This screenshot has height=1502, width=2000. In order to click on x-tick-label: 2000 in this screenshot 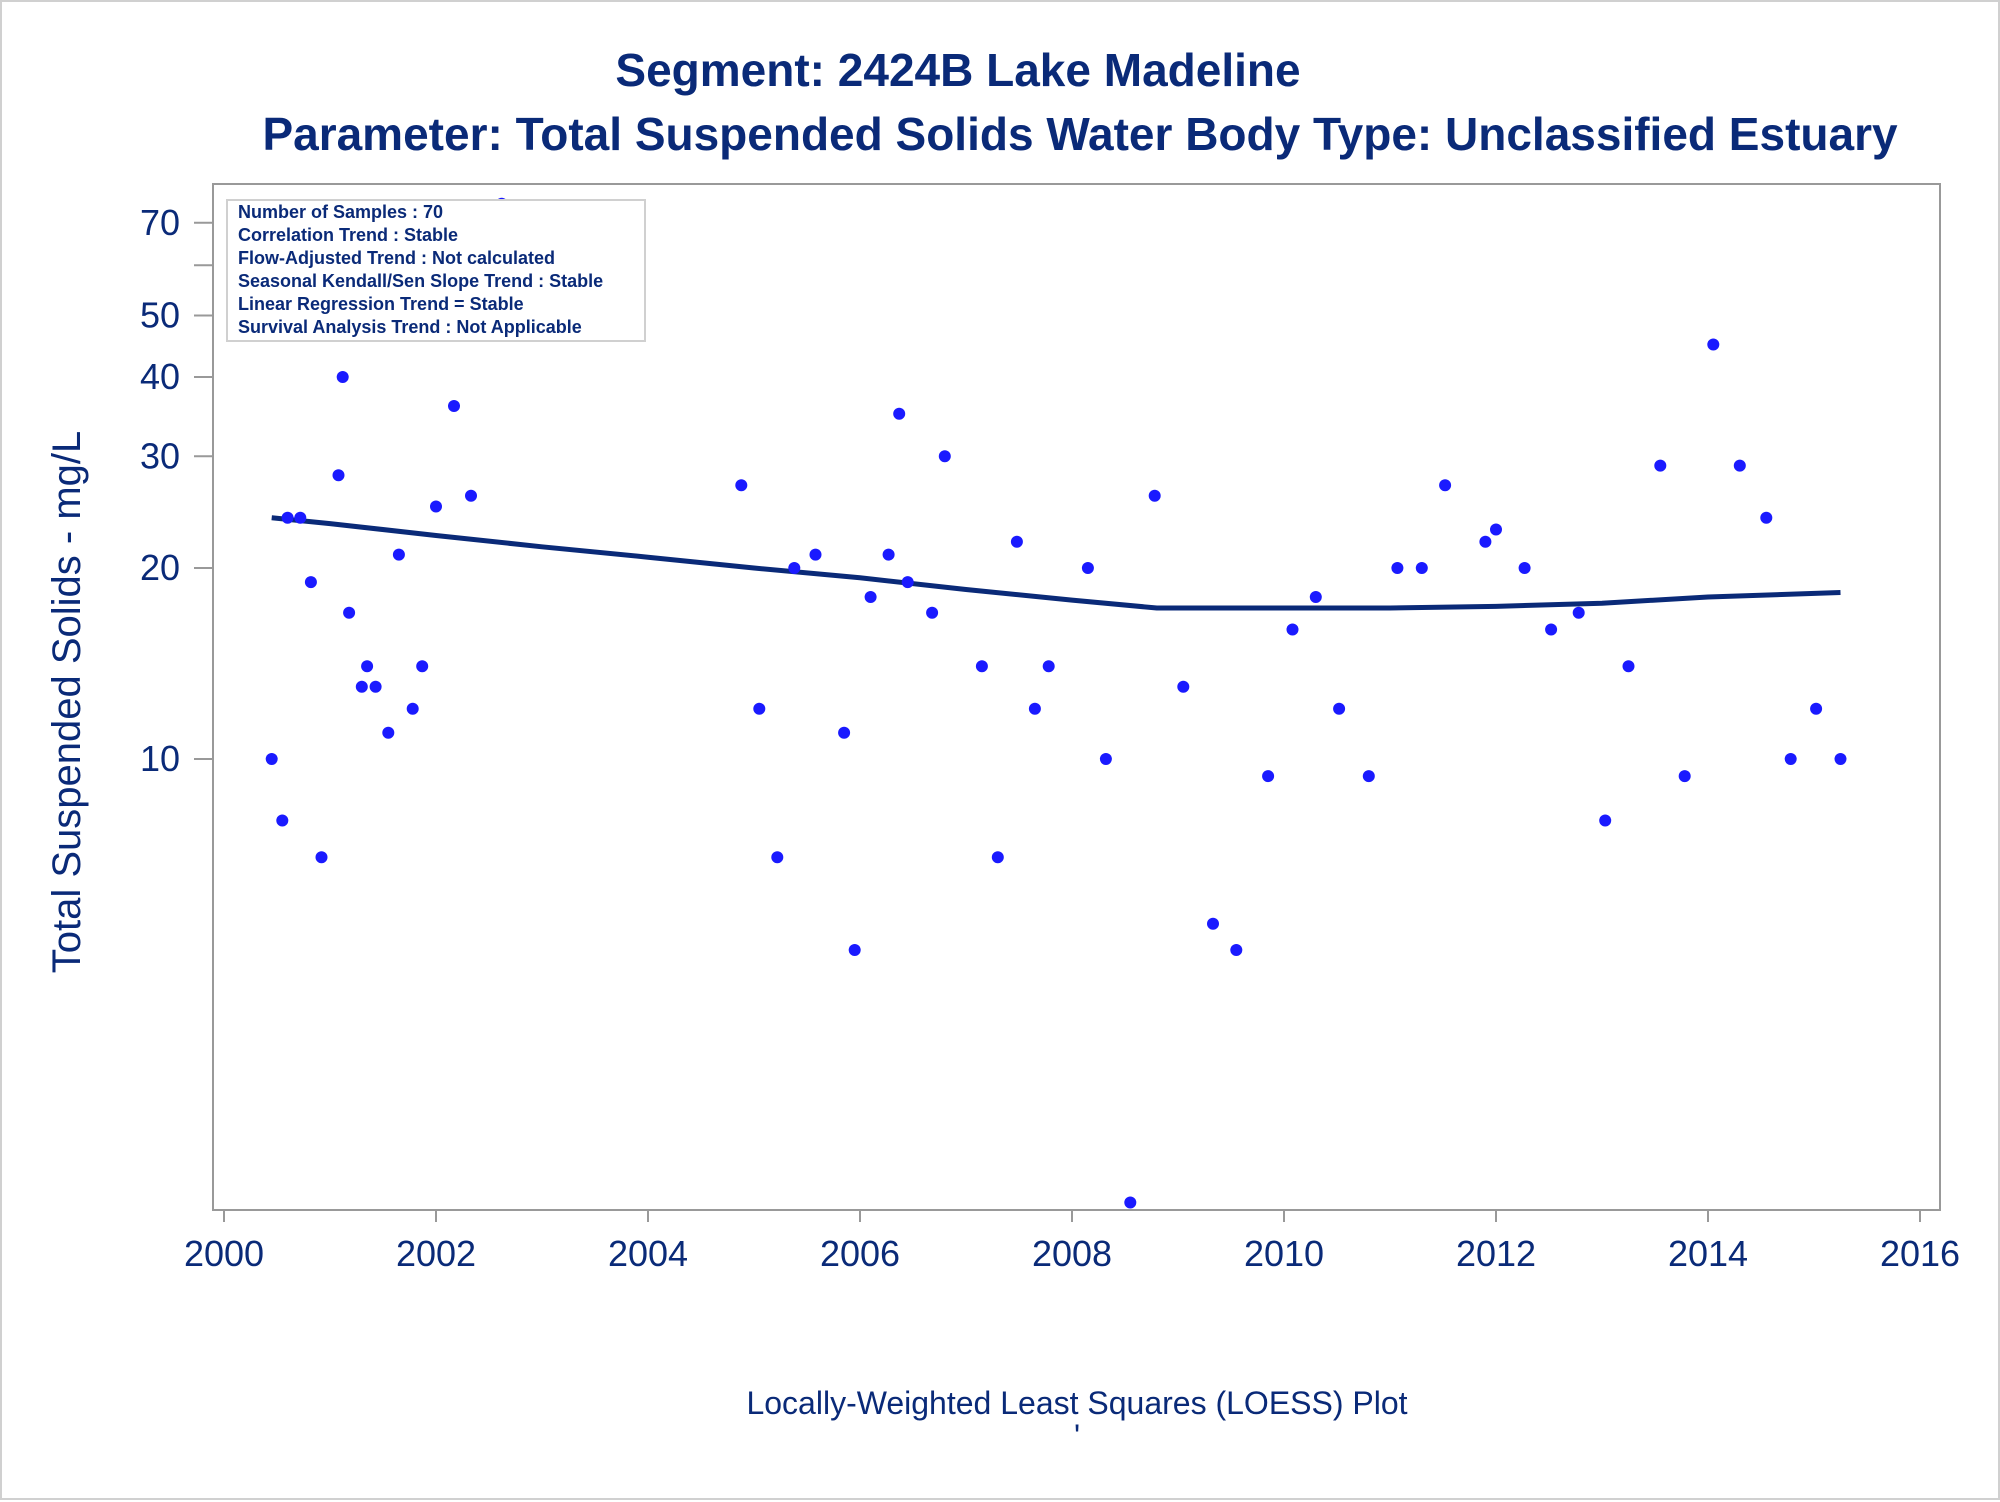, I will do `click(224, 1253)`.